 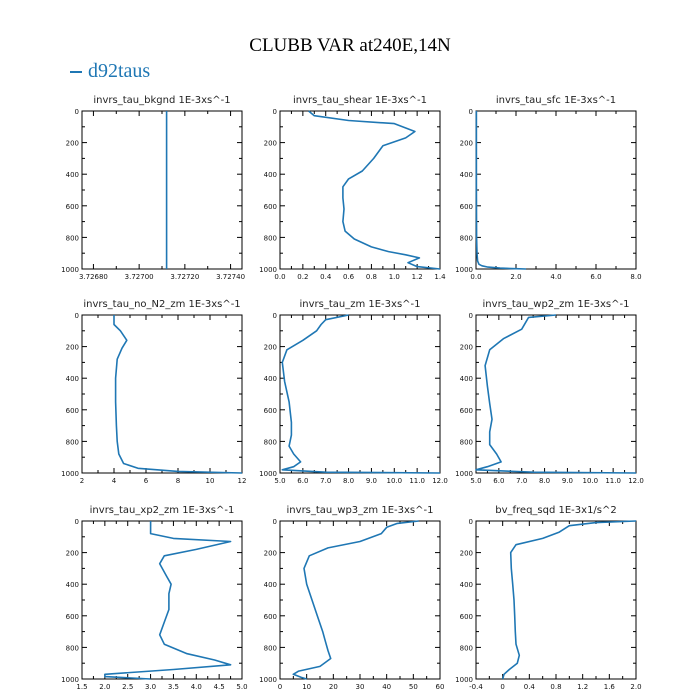 I want to click on x-tick-label: 20, so click(x=333, y=687).